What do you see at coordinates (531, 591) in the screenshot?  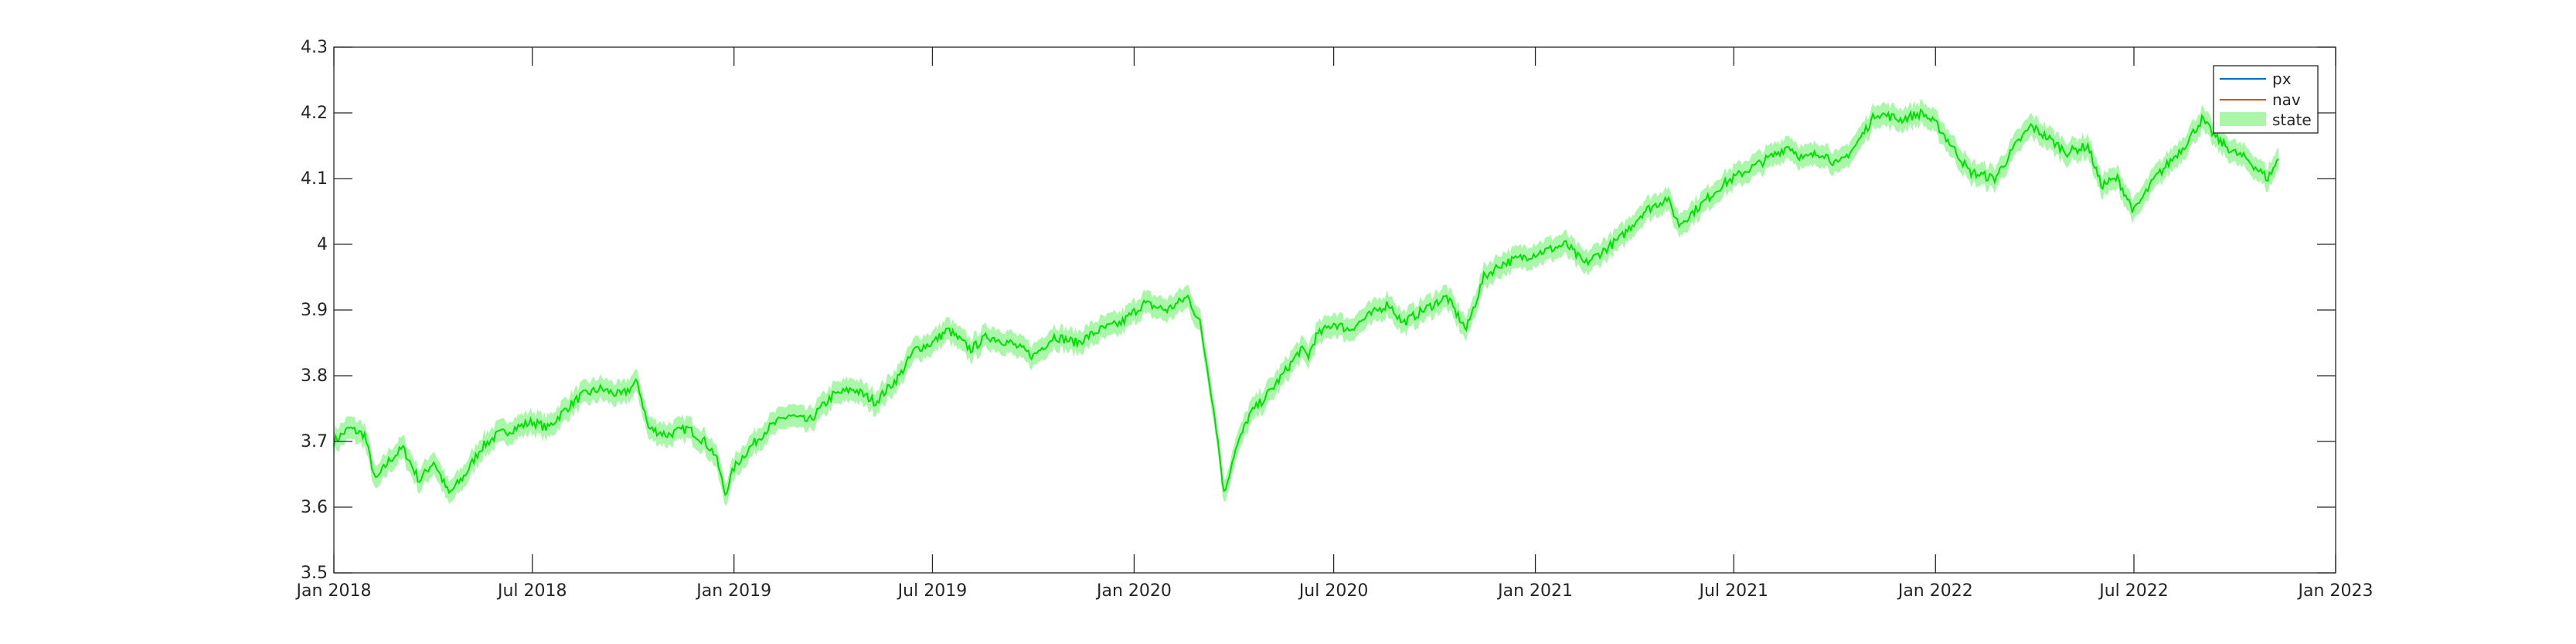 I see `x-tick-label: Jul 2018` at bounding box center [531, 591].